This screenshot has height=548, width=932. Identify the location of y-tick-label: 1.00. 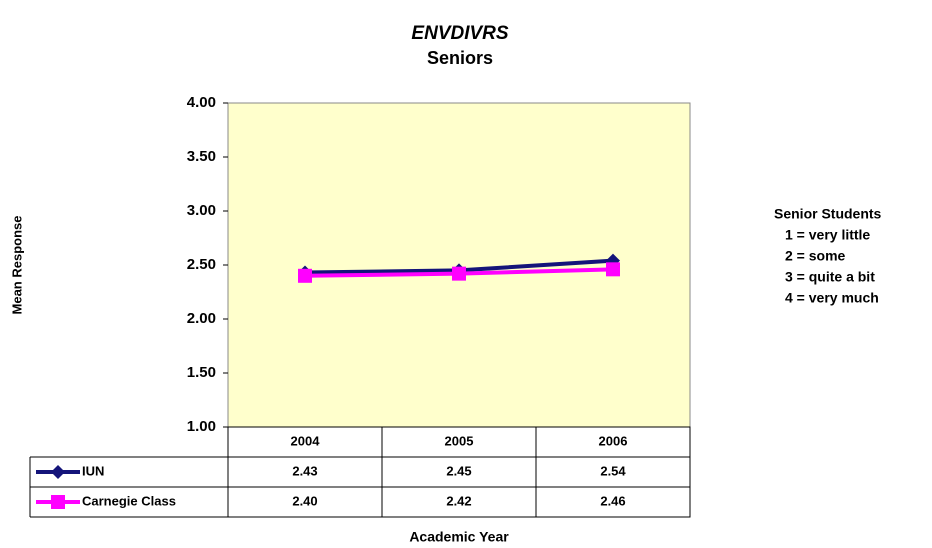
(201, 426).